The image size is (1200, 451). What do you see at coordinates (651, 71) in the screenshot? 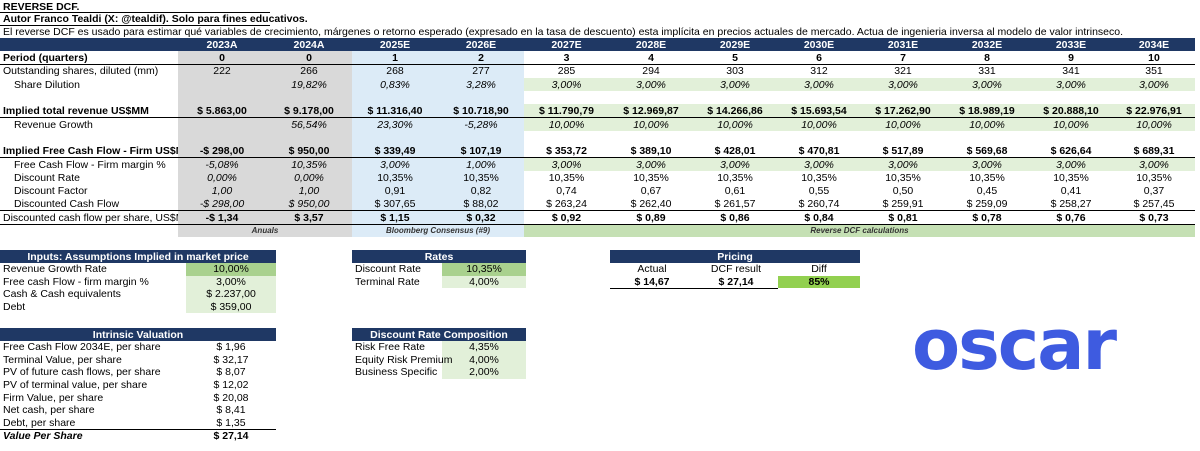
I see `value-cell: 294` at bounding box center [651, 71].